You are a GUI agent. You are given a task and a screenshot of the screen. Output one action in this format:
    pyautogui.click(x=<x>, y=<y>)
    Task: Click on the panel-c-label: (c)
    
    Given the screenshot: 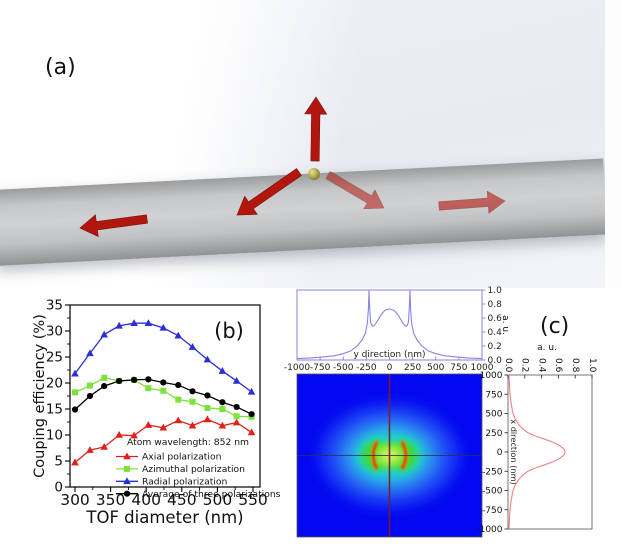 What is the action you would take?
    pyautogui.click(x=555, y=326)
    